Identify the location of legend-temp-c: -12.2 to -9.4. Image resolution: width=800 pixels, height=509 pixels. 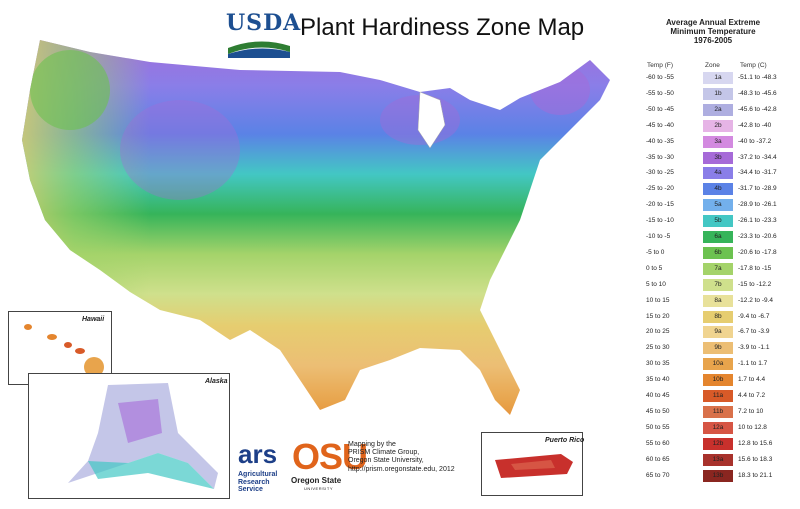
(756, 300).